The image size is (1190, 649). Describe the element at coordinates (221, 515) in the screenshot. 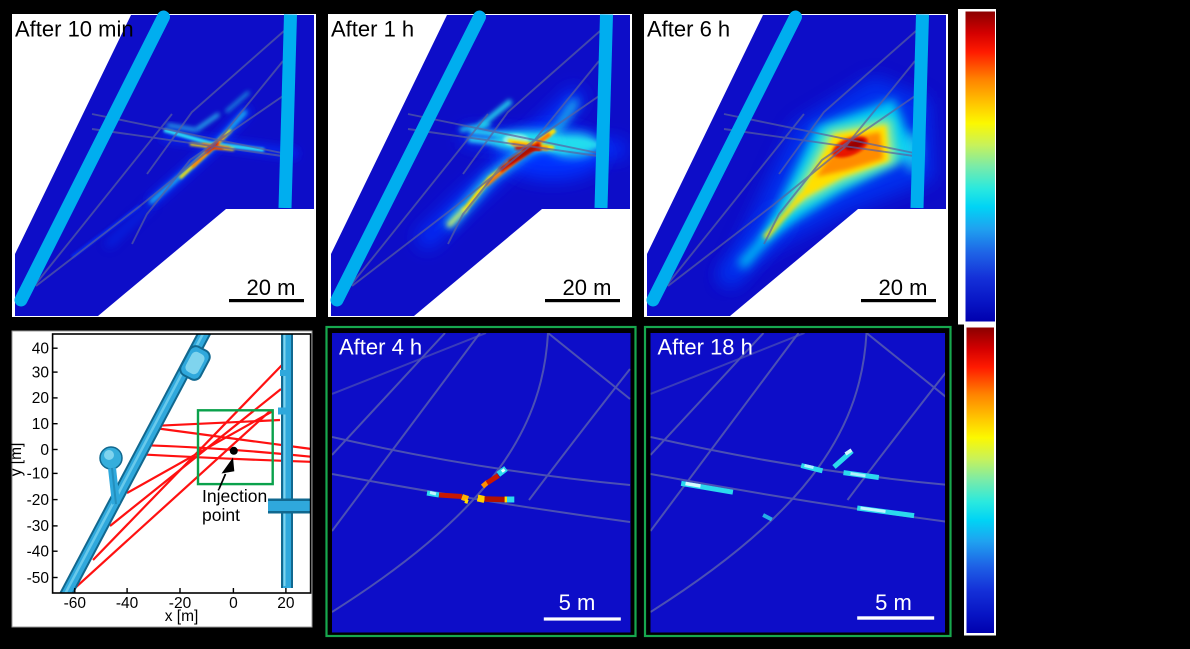

I see `svg-text: point` at that location.